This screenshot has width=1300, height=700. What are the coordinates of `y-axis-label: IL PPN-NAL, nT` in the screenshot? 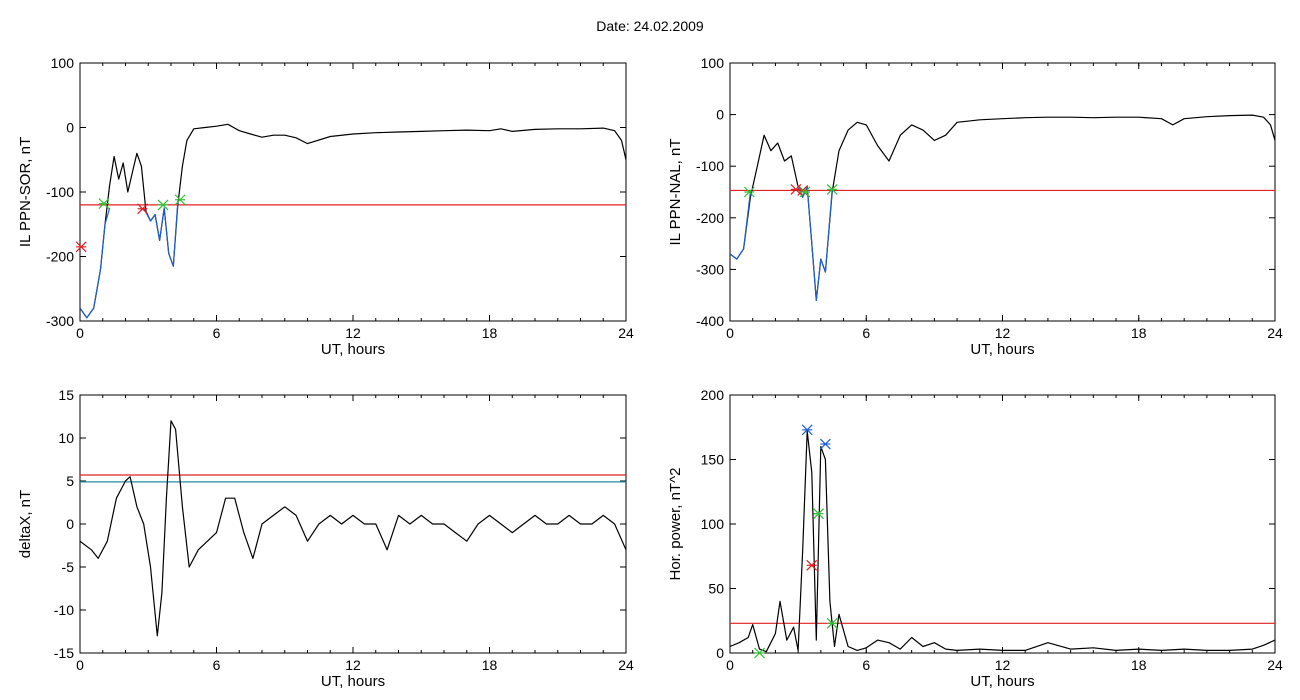 It's located at (675, 192).